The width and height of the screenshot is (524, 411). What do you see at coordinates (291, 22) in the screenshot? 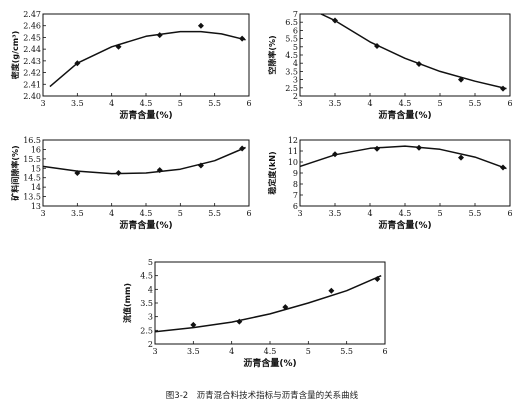
I see `y-tick-label: 6.5` at bounding box center [291, 22].